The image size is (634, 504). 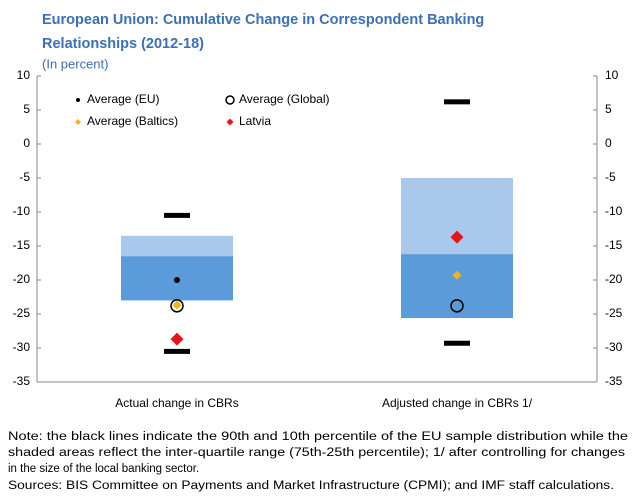 I want to click on y2-tick-label: 10, so click(x=612, y=75).